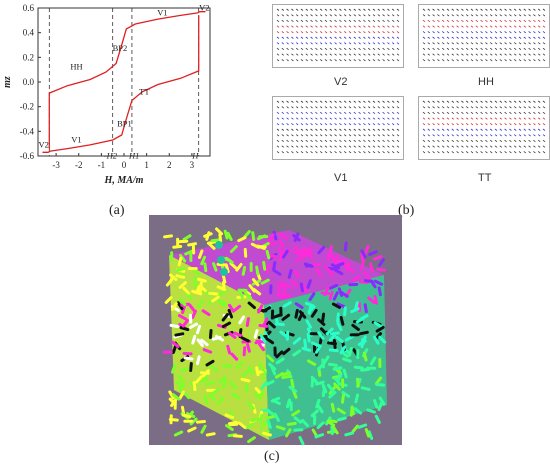  Describe the element at coordinates (406, 210) in the screenshot. I see `caption-b: (b)` at that location.